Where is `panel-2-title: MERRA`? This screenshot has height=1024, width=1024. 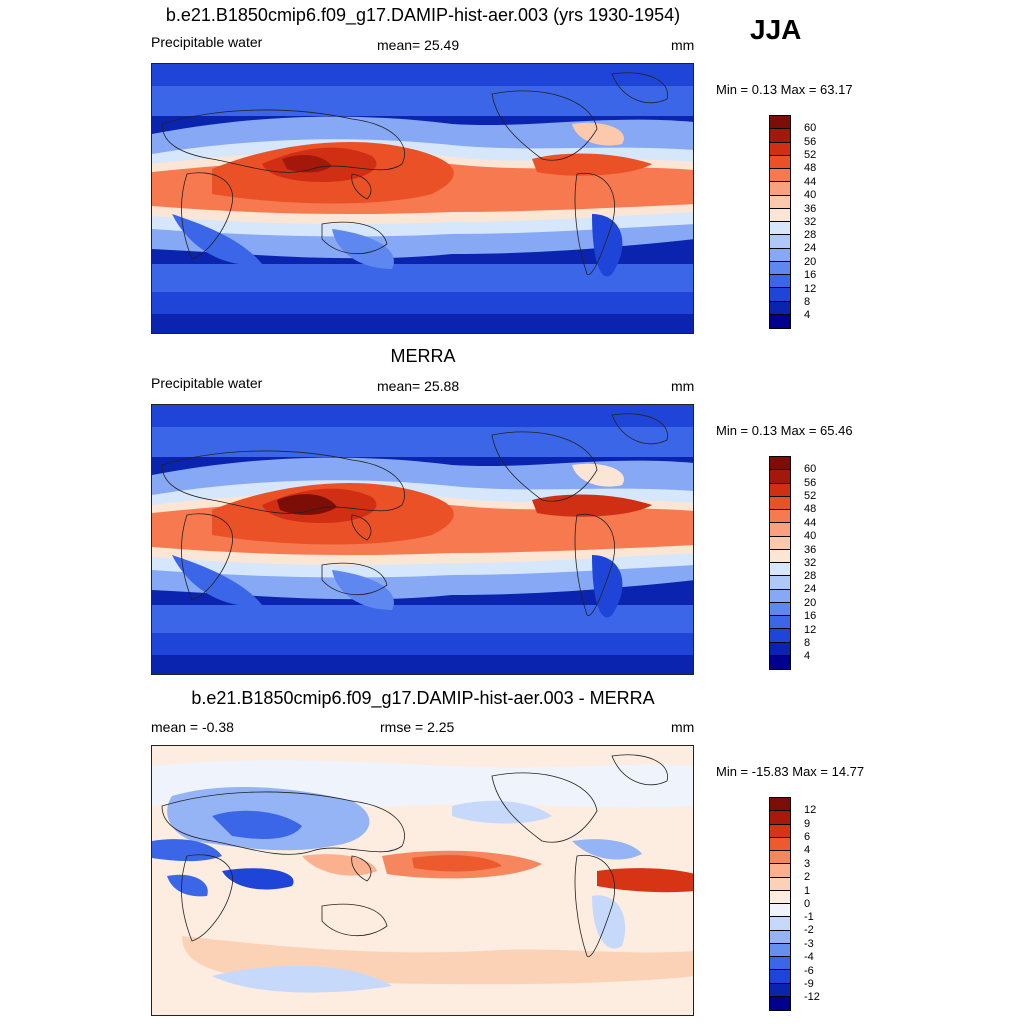 panel-2-title: MERRA is located at coordinates (423, 356).